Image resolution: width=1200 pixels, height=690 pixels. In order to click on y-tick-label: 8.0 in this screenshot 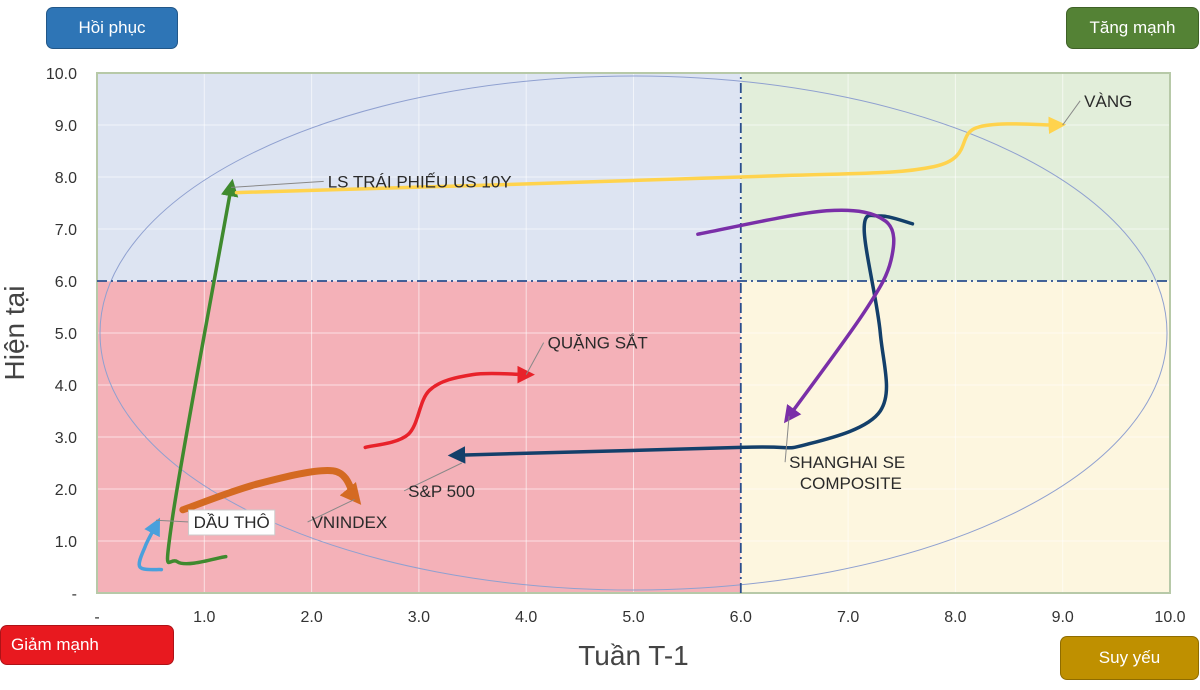, I will do `click(66, 178)`.